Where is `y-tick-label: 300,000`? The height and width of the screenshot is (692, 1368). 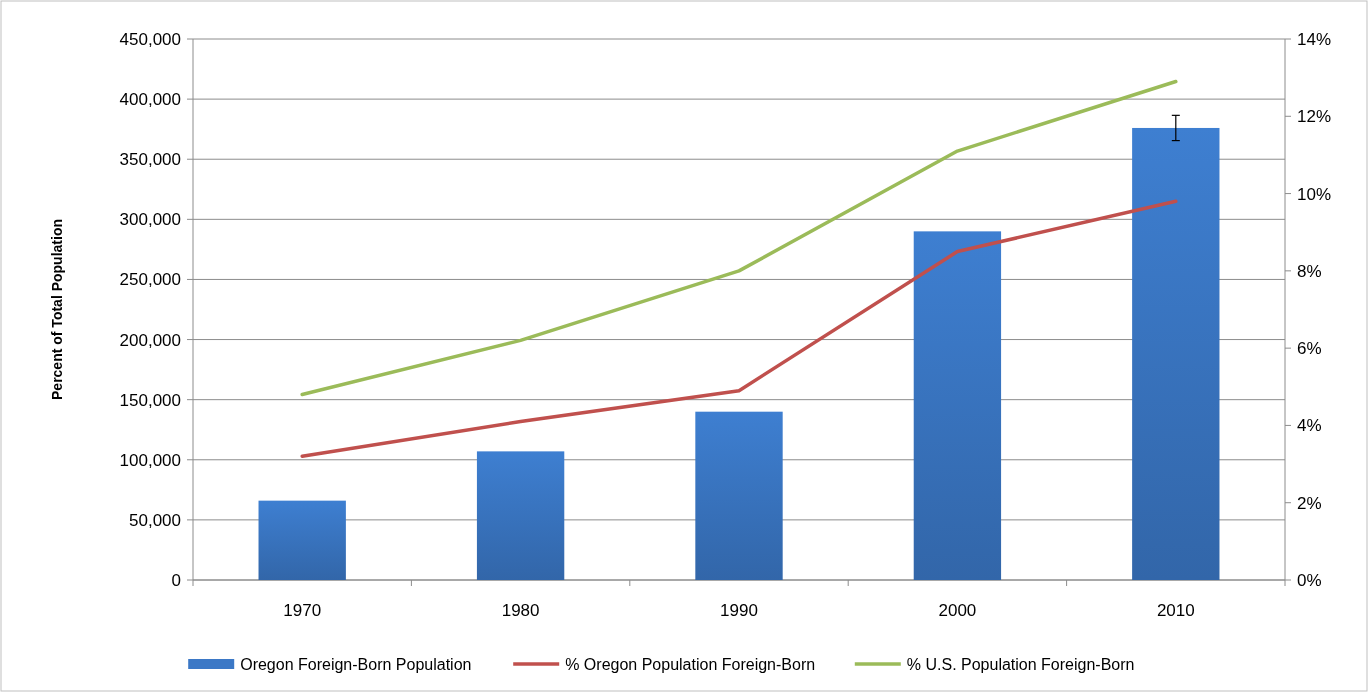 y-tick-label: 300,000 is located at coordinates (150, 220).